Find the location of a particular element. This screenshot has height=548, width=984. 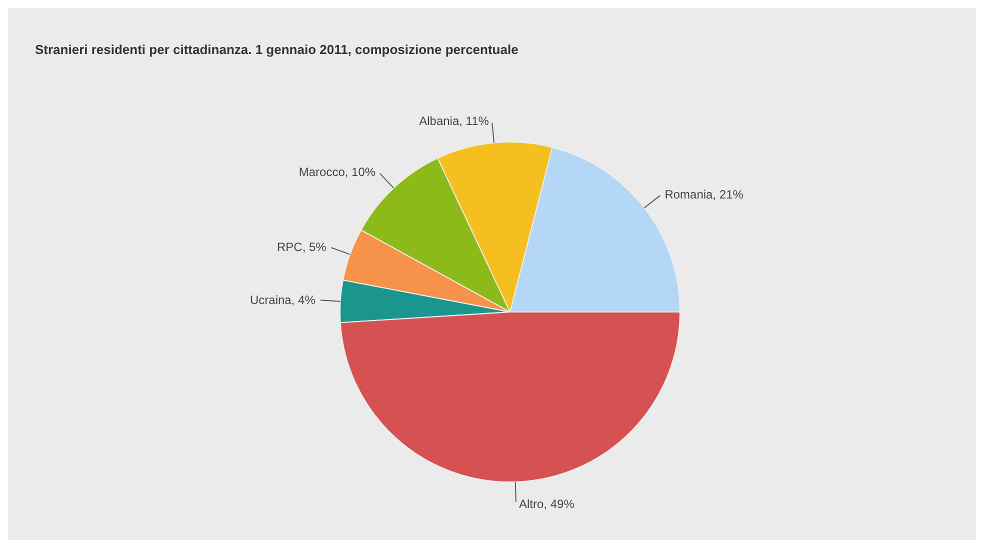

slice-label: Altro, 49% is located at coordinates (547, 503).